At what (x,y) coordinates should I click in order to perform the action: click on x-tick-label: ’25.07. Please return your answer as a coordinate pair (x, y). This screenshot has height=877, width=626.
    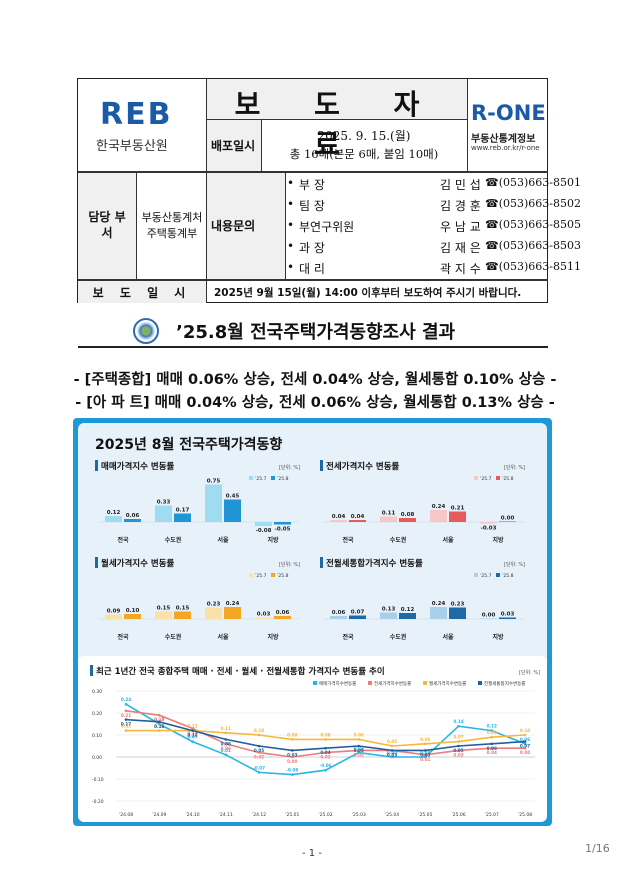
    Looking at the image, I should click on (492, 815).